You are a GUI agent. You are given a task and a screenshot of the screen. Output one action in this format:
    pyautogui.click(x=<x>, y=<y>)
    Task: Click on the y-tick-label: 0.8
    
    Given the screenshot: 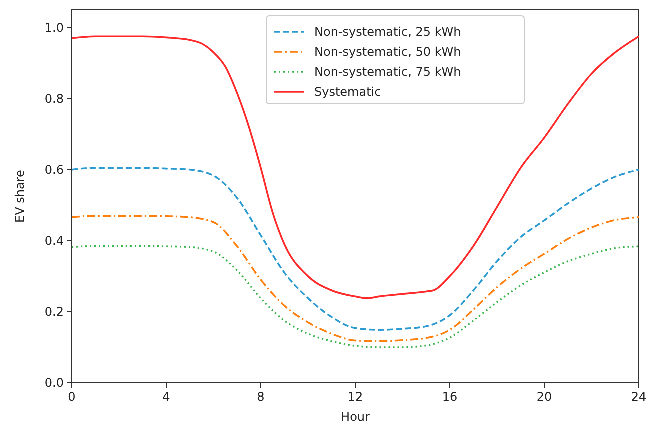 What is the action you would take?
    pyautogui.click(x=54, y=99)
    